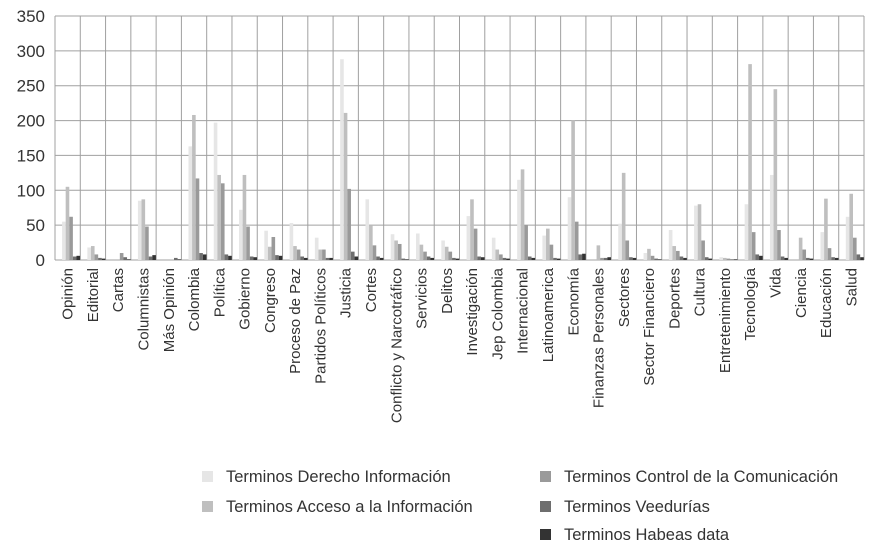 The width and height of the screenshot is (872, 548). Describe the element at coordinates (371, 290) in the screenshot. I see `x-tick-label: Cortes` at that location.